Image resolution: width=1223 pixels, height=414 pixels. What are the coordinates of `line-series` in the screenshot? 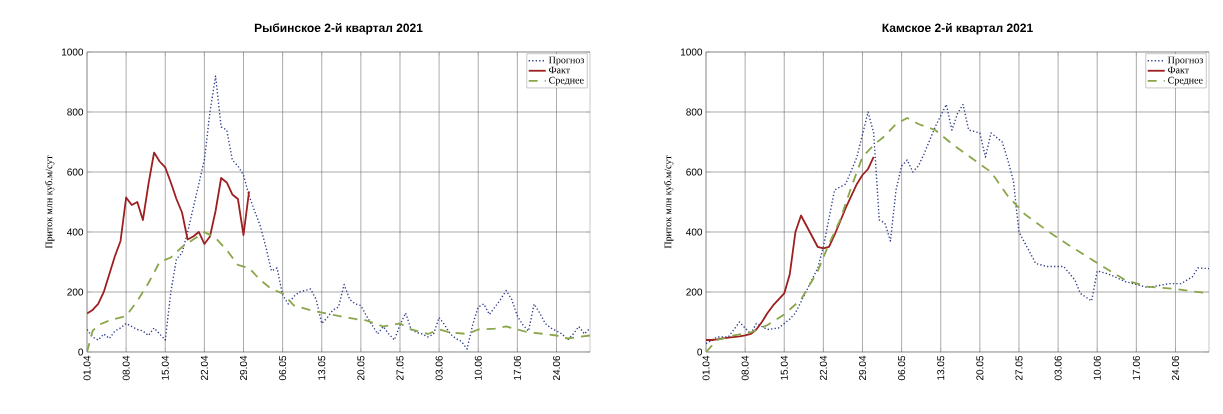 It's located at (168, 233).